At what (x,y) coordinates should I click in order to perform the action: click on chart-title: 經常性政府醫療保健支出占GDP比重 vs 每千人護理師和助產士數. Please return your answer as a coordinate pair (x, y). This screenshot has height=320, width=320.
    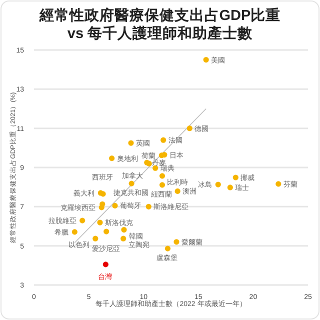
    Looking at the image, I should click on (159, 24).